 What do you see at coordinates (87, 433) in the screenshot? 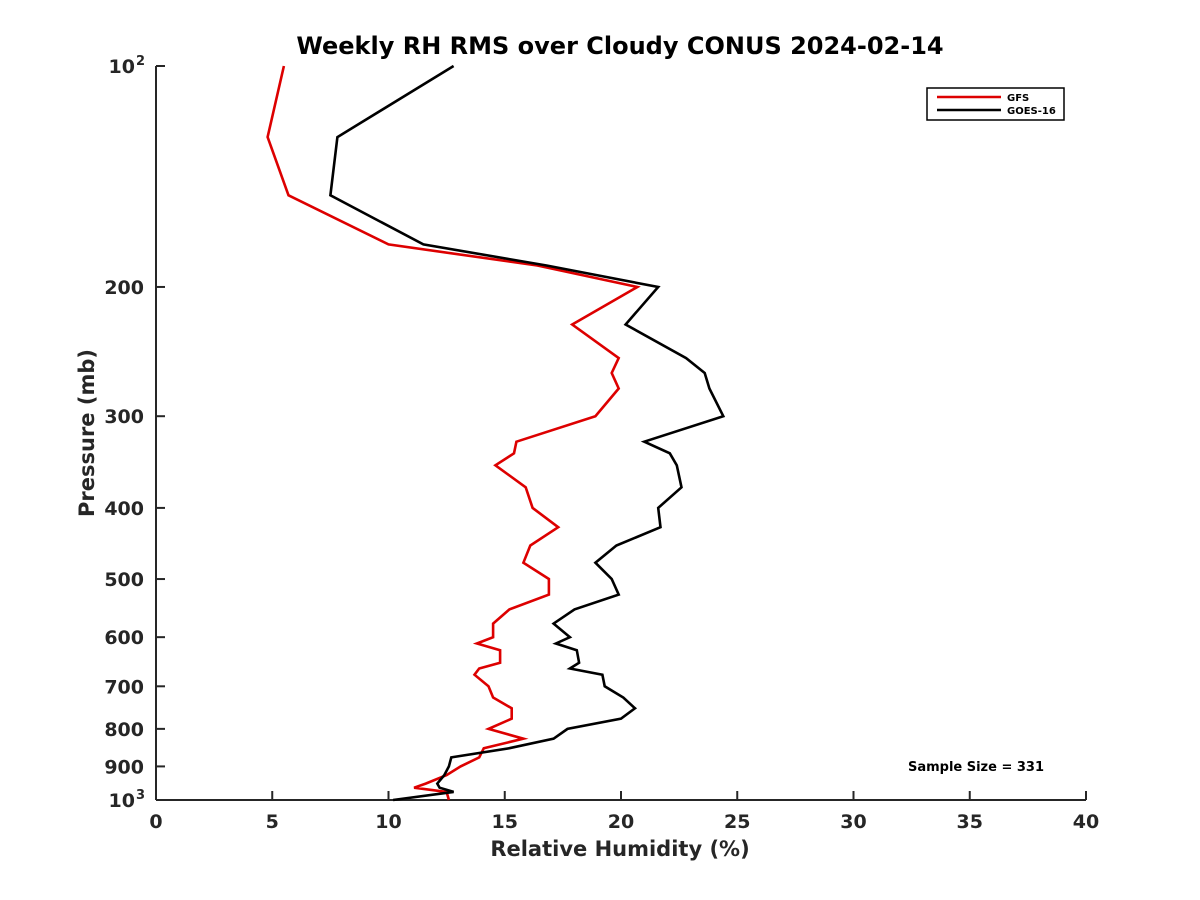
I see `y-axis-label: Pressure (mb)` at bounding box center [87, 433].